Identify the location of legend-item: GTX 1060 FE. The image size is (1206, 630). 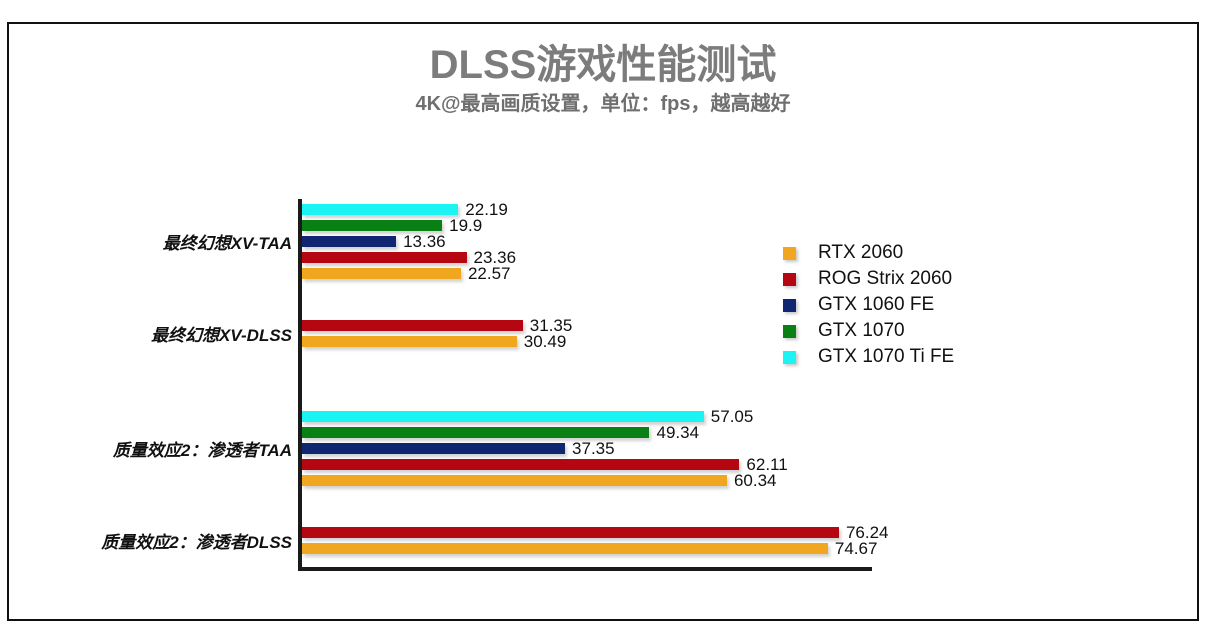
(868, 305).